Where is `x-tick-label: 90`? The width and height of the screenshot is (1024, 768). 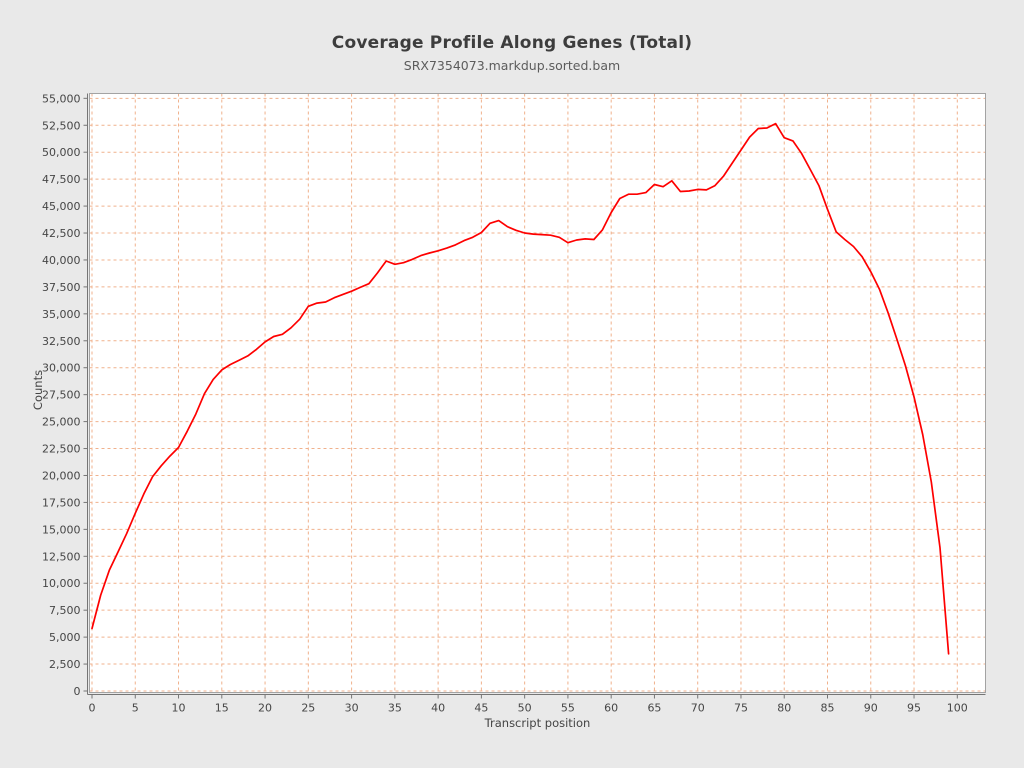 x-tick-label: 90 is located at coordinates (871, 708).